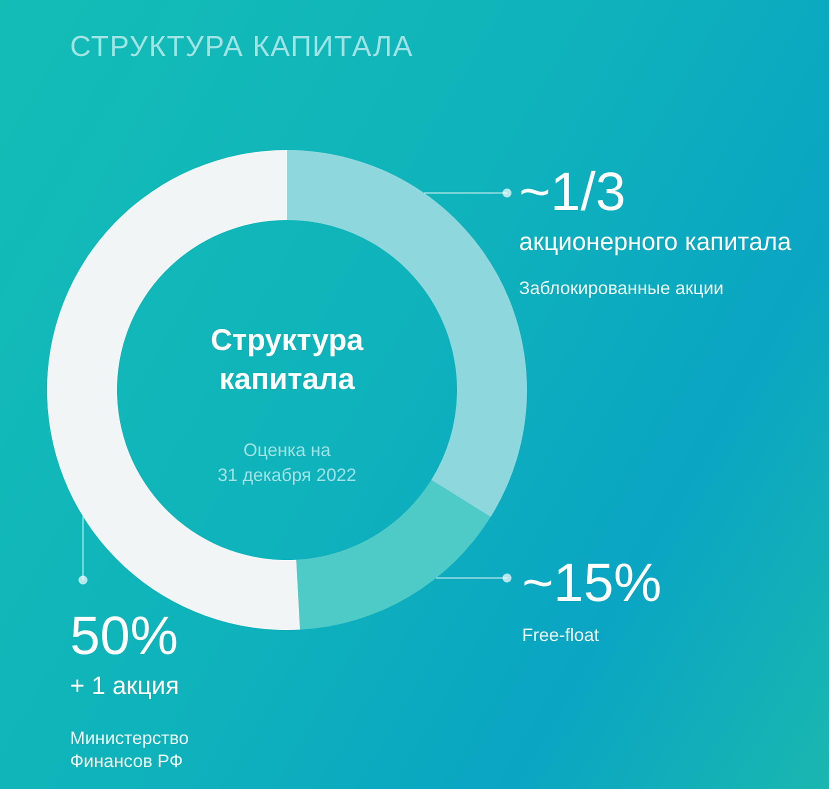 This screenshot has width=829, height=789. I want to click on text: акционерного капитала, so click(655, 242).